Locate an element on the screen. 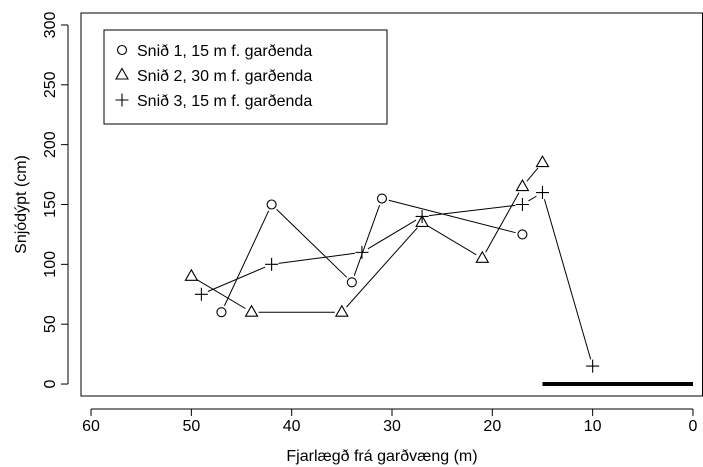 The width and height of the screenshot is (703, 467). legend-item-2: Snið 2, 30 m f. garðenda is located at coordinates (213, 76).